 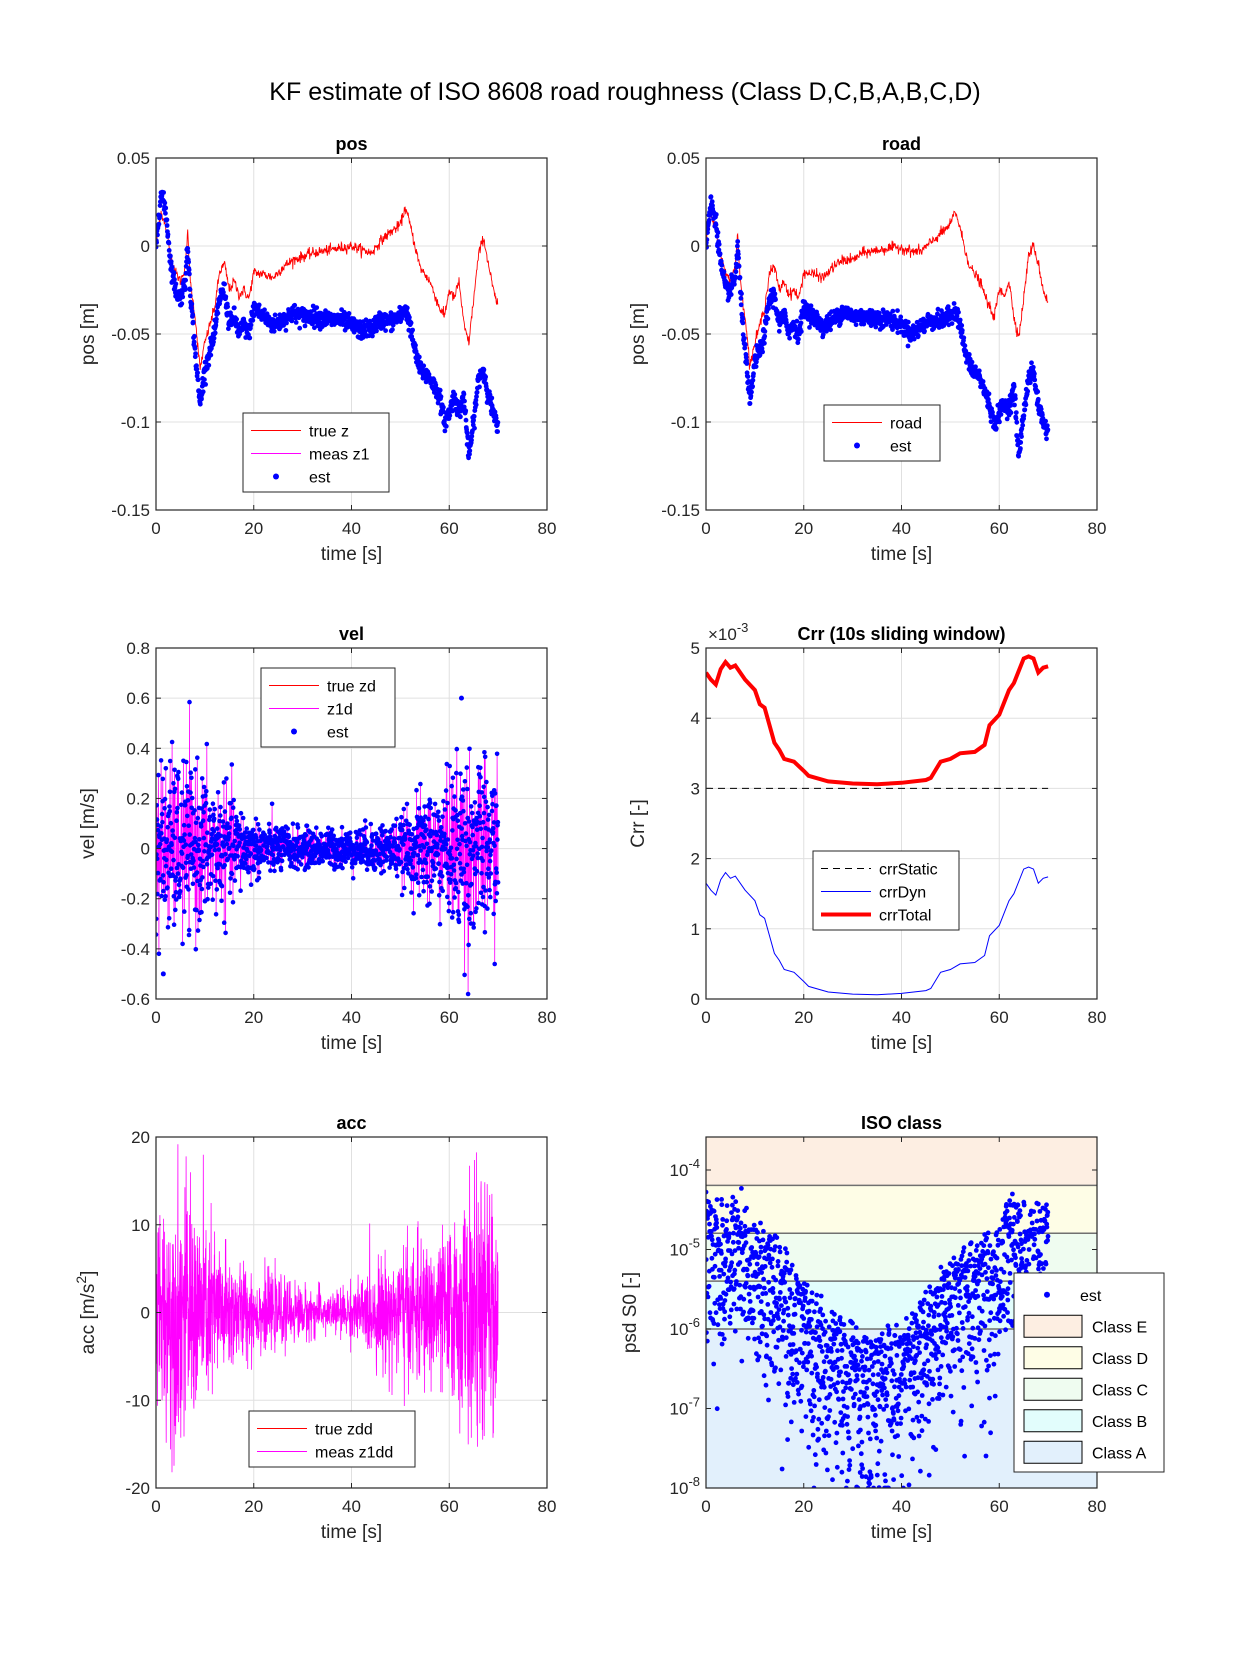 What do you see at coordinates (685, 422) in the screenshot?
I see `tick-label: -0.1` at bounding box center [685, 422].